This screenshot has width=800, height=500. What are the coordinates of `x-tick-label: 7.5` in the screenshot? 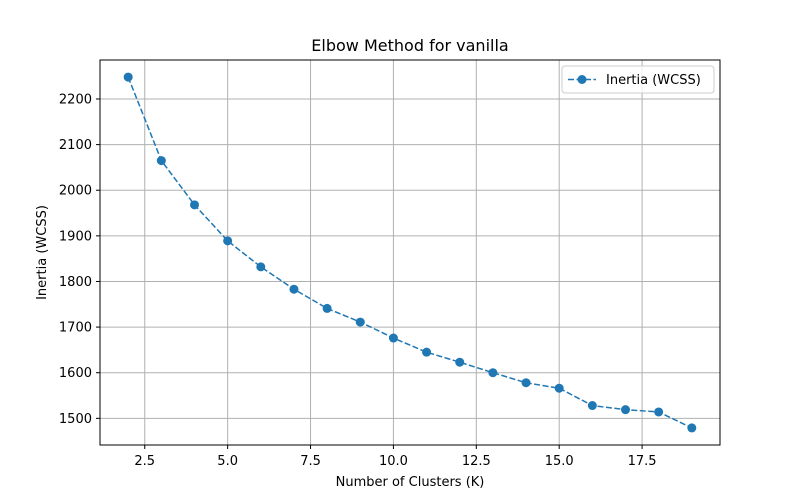 It's located at (310, 461).